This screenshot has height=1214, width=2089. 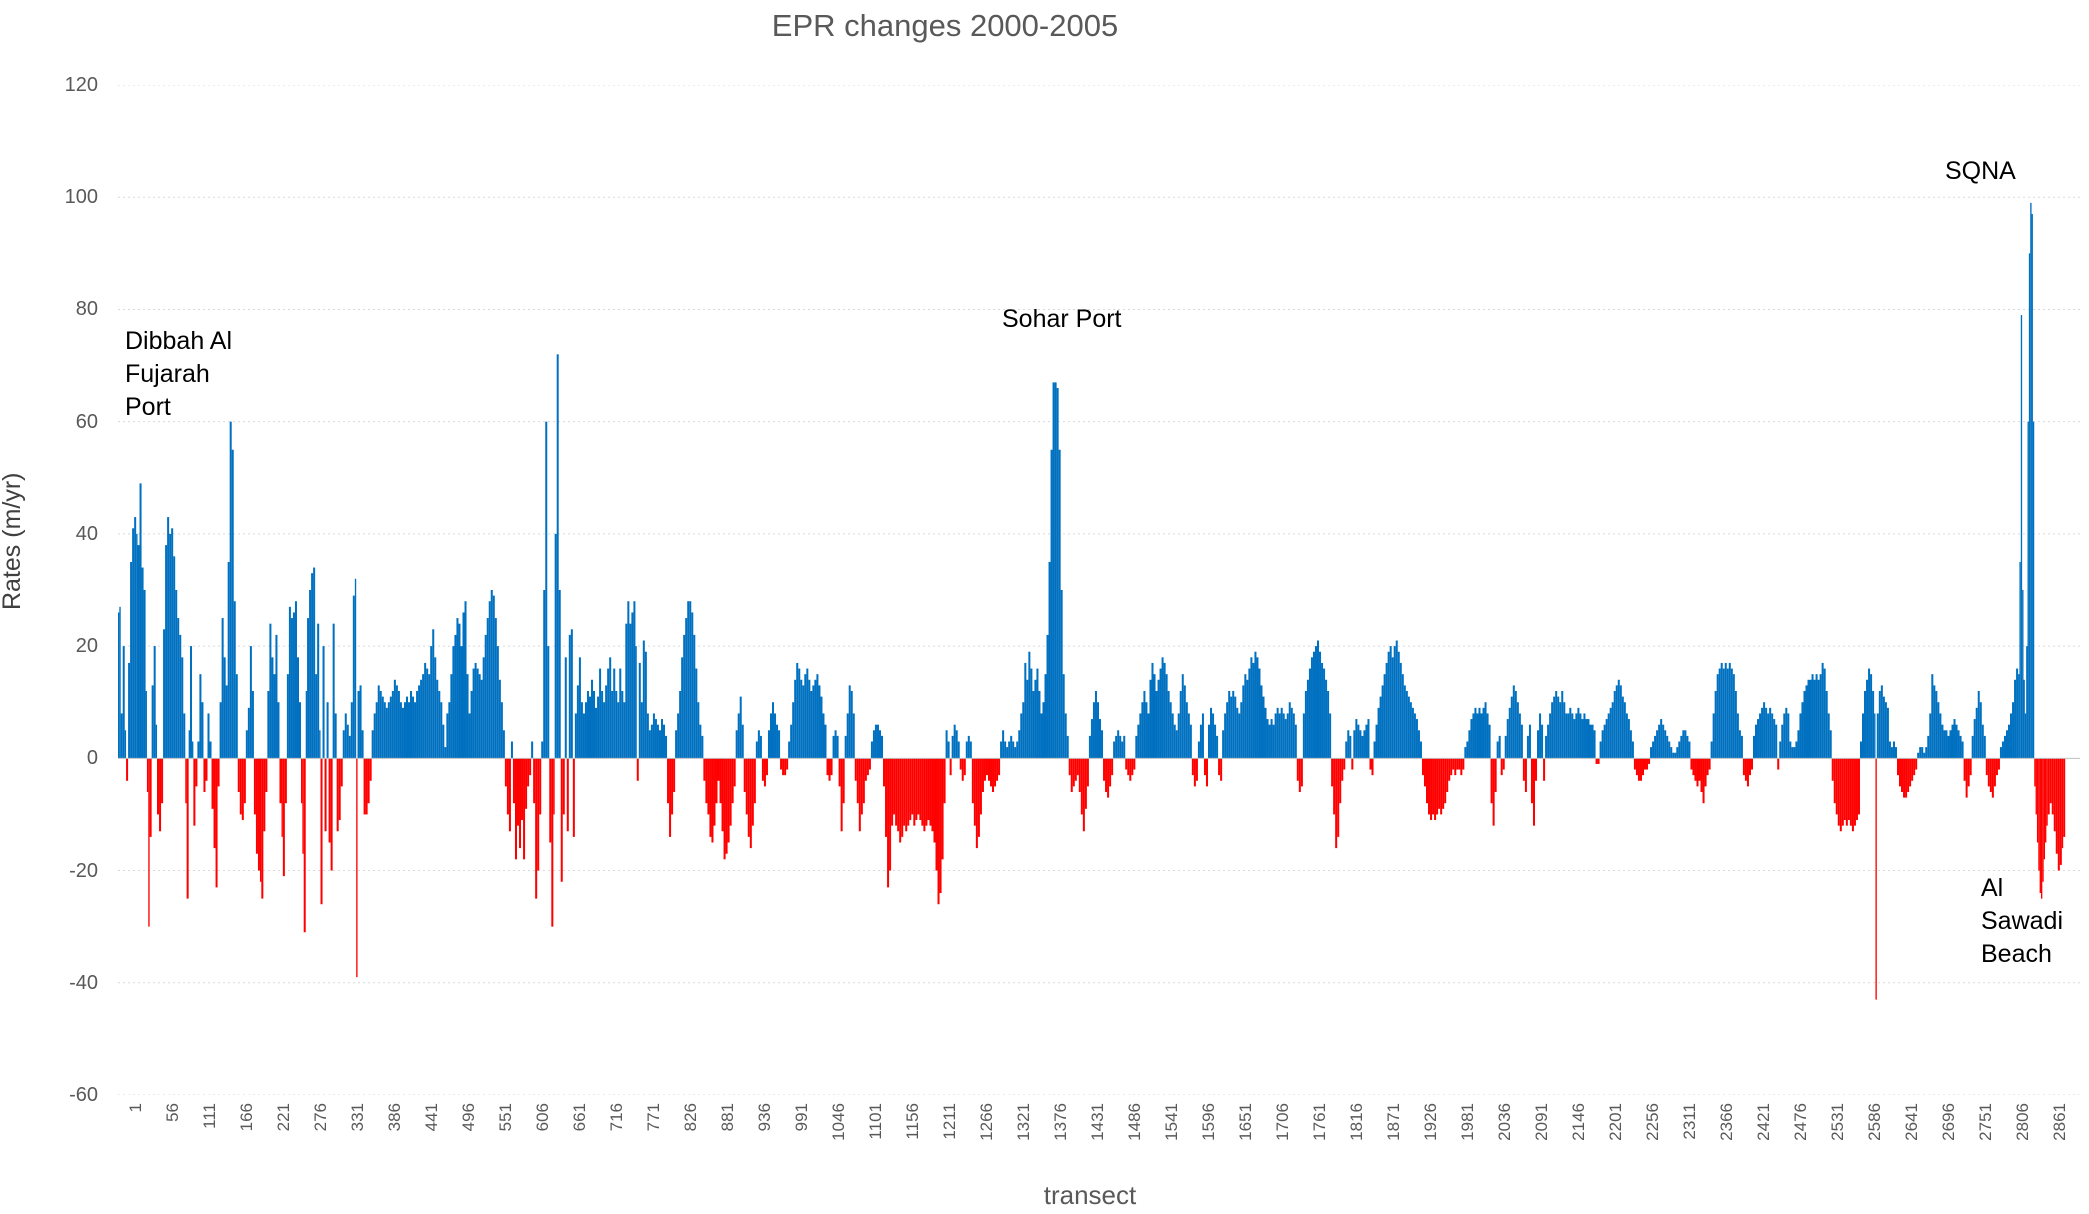 I want to click on x-tick-label: 1871, so click(x=1394, y=1122).